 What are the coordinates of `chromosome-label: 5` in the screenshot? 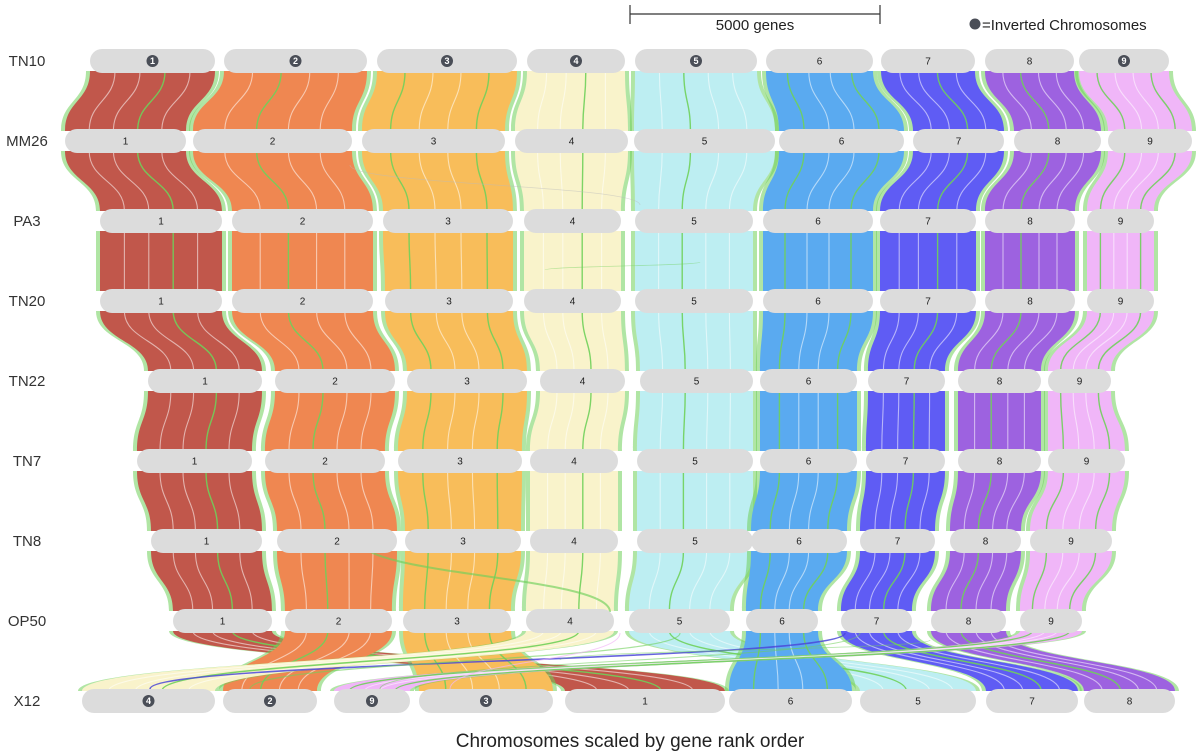 It's located at (918, 702).